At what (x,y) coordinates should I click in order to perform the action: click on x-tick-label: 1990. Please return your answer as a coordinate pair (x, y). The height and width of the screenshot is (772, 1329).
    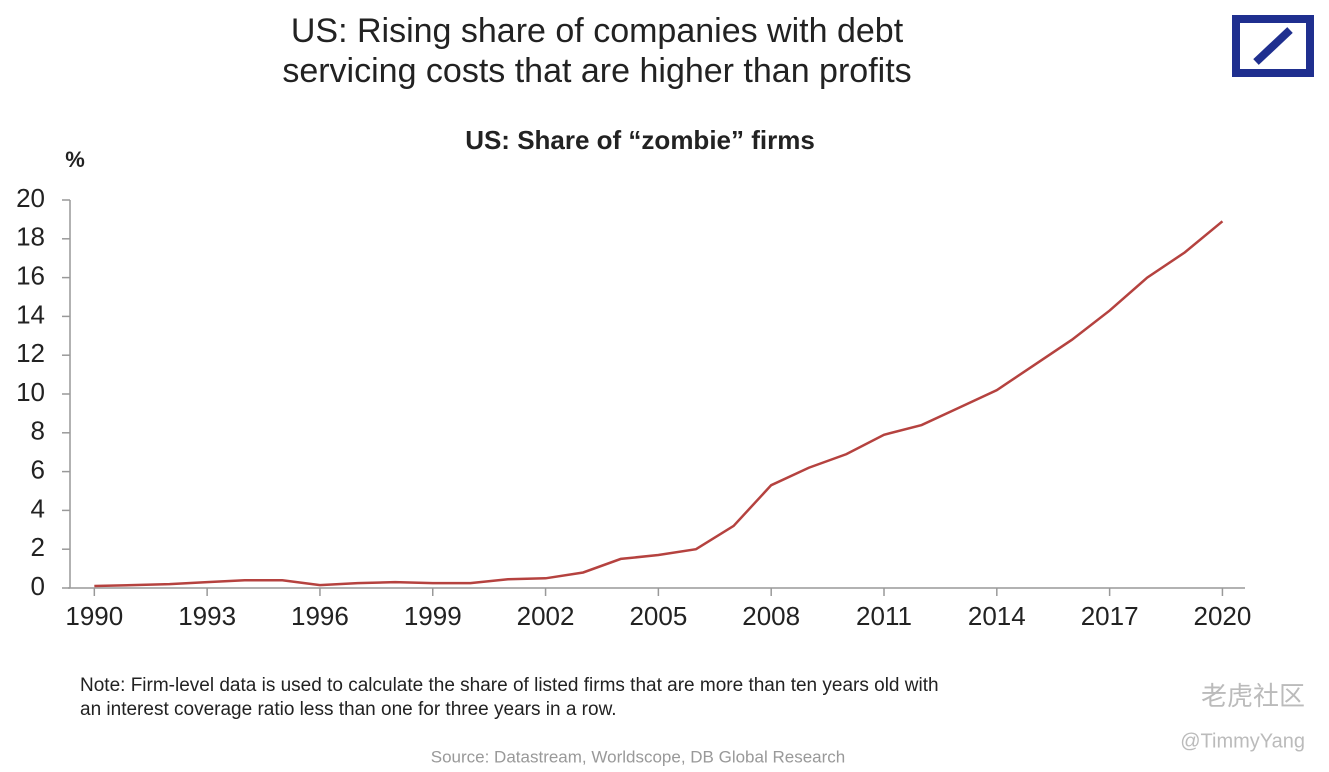
    Looking at the image, I should click on (94, 616).